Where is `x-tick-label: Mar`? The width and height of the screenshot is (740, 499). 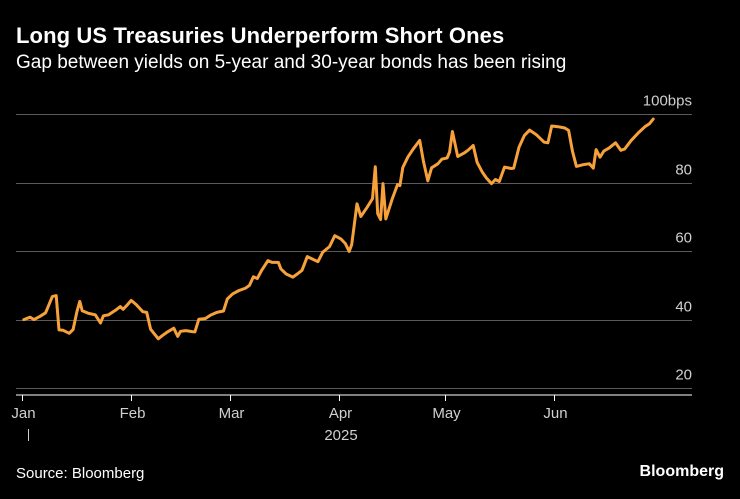 x-tick-label: Mar is located at coordinates (232, 413).